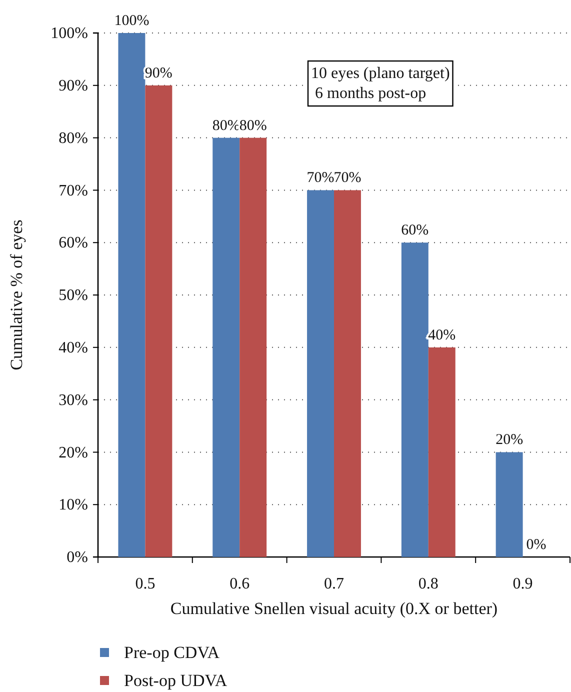 The width and height of the screenshot is (571, 692). Describe the element at coordinates (73, 138) in the screenshot. I see `y-tick-label: 80%` at that location.